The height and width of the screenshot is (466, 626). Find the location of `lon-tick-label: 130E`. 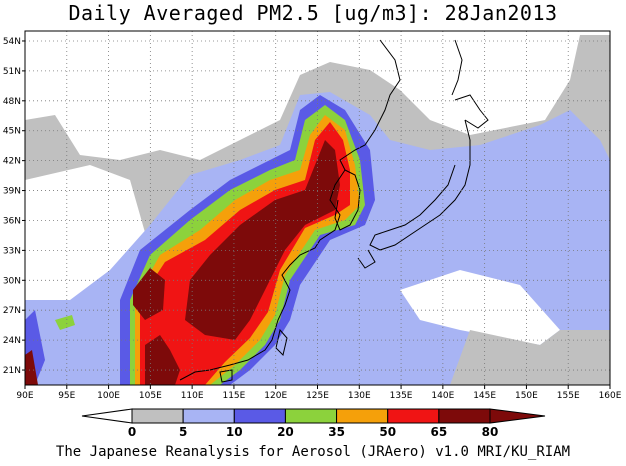

lon-tick-label: 130E is located at coordinates (359, 396).